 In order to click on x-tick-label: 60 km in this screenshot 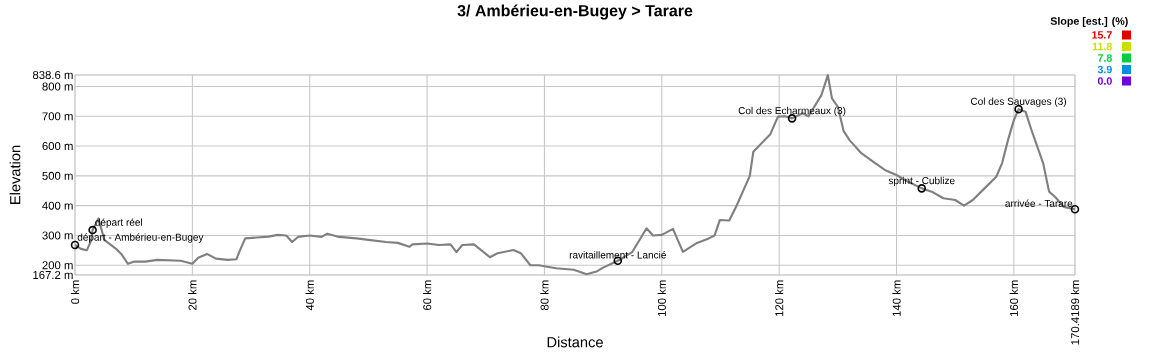, I will do `click(427, 295)`.